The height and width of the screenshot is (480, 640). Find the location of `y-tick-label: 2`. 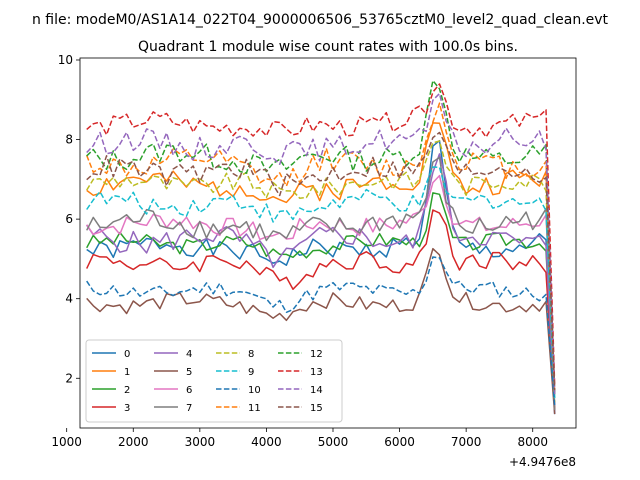

y-tick-label: 2 is located at coordinates (69, 378).